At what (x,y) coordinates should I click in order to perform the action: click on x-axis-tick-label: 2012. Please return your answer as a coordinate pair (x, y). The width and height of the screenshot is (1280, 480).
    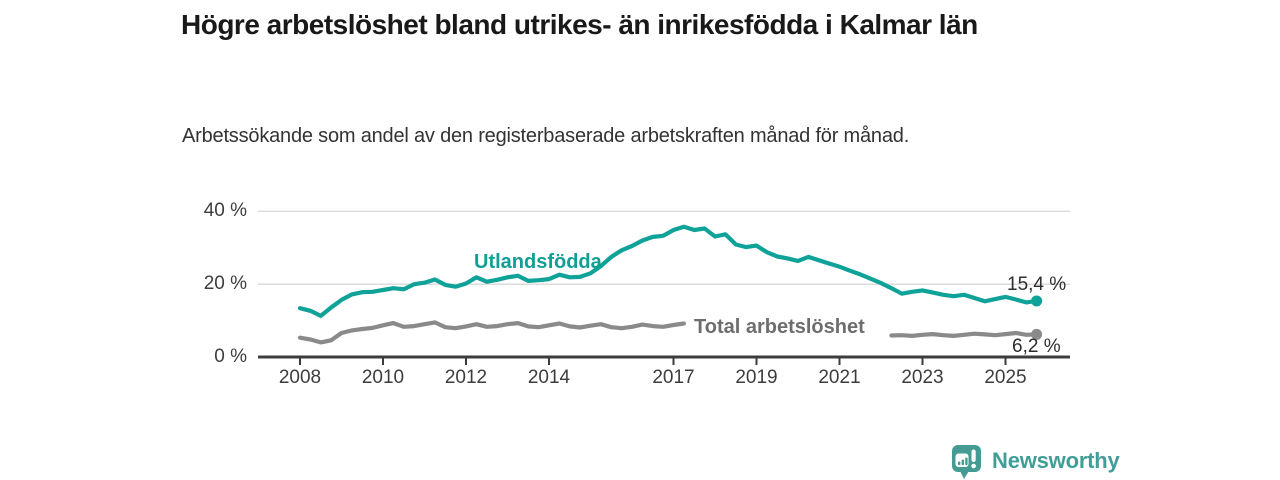
    Looking at the image, I should click on (466, 377).